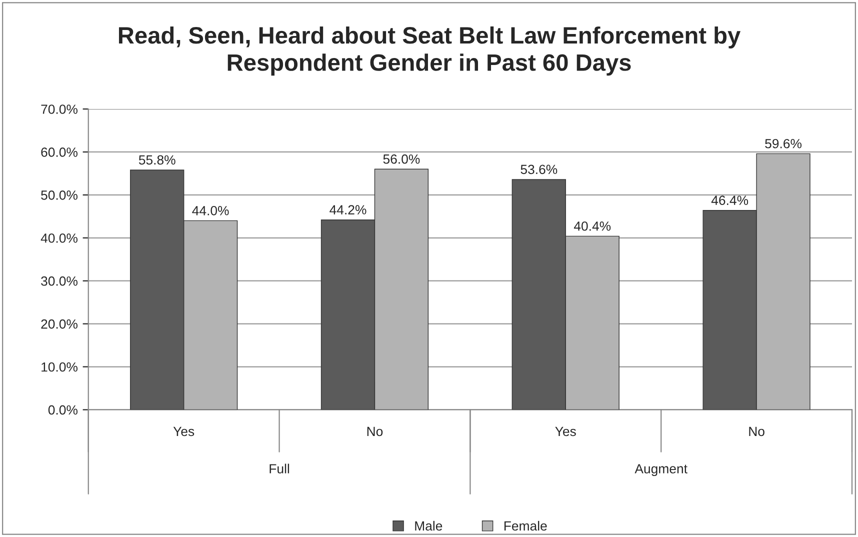 Image resolution: width=858 pixels, height=537 pixels. I want to click on y-tick-label: 60.0%, so click(59, 152).